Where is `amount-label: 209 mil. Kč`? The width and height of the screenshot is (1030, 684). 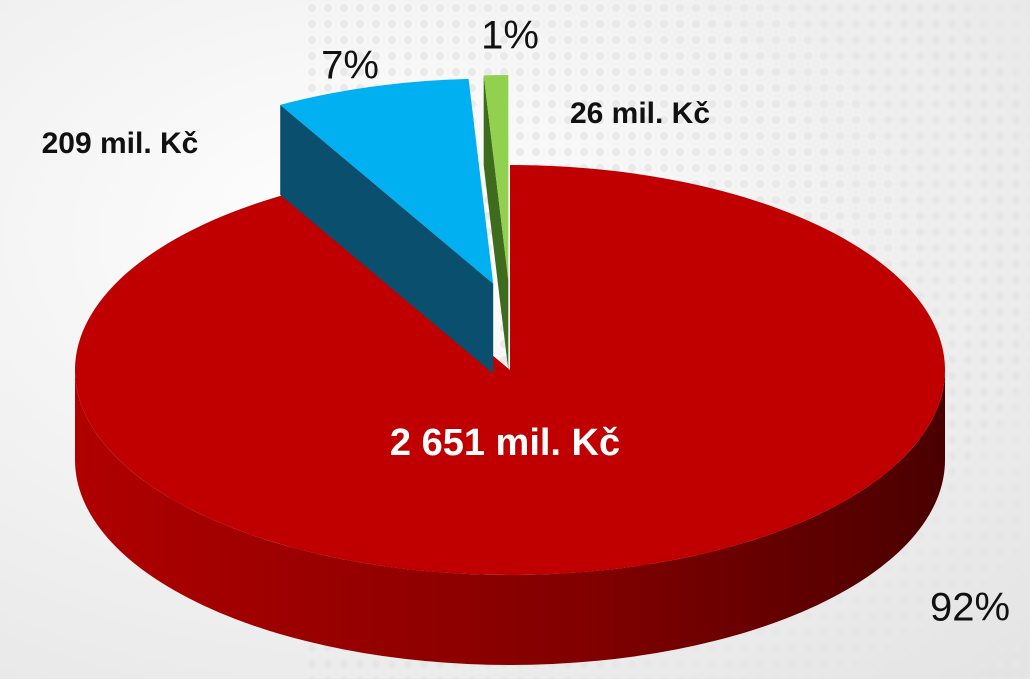 amount-label: 209 mil. Kč is located at coordinates (120, 143).